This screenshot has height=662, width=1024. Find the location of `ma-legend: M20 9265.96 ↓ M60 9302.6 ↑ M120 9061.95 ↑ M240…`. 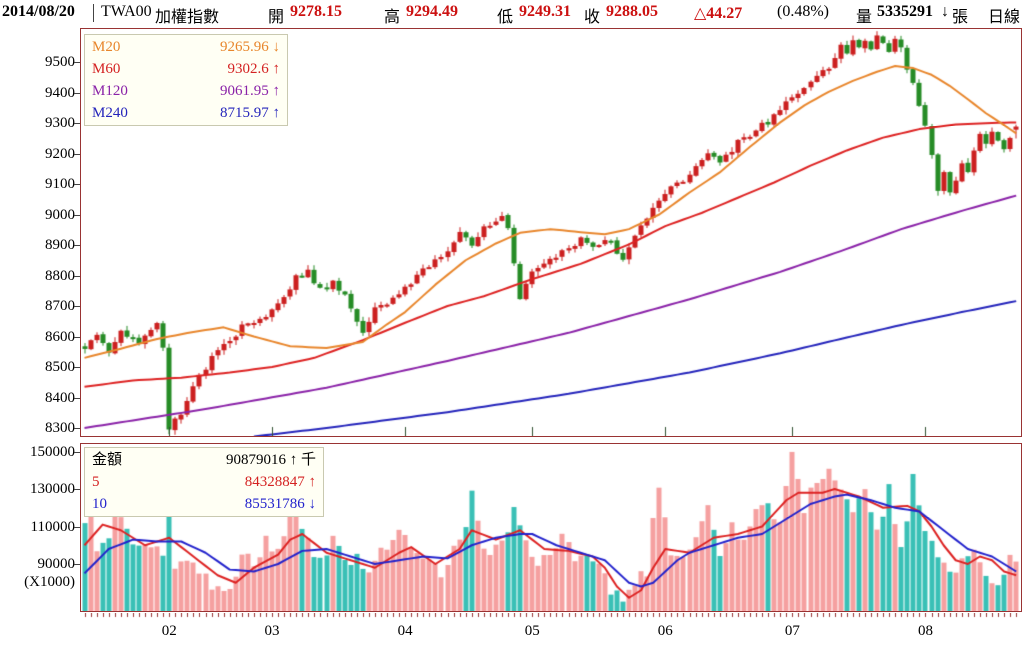

ma-legend: M20 9265.96 ↓ M60 9302.6 ↑ M120 9061.95 ↑ M240… is located at coordinates (186, 80).